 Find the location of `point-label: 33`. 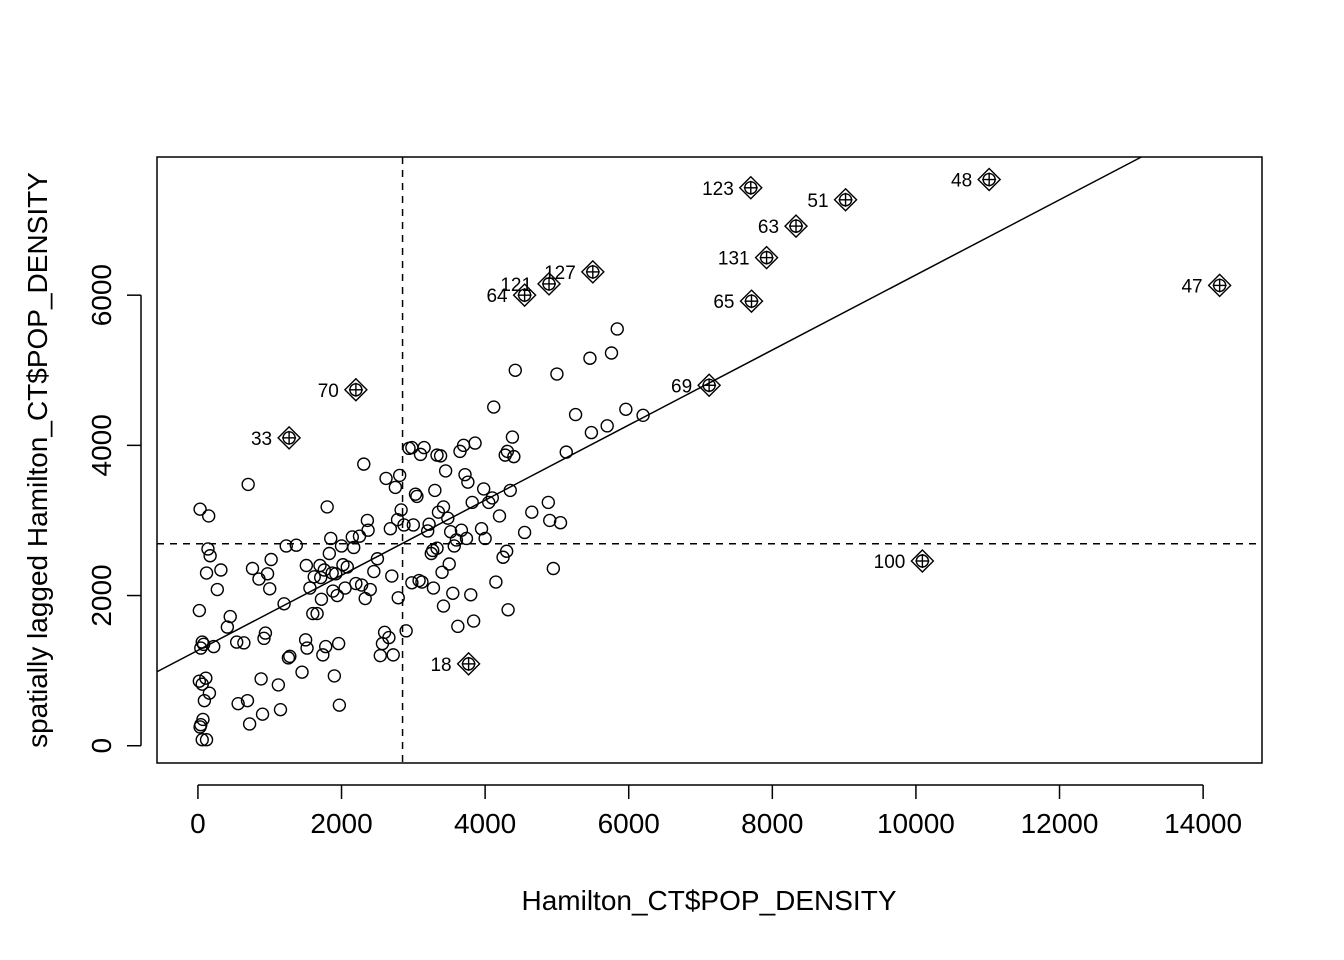

point-label: 33 is located at coordinates (261, 439).